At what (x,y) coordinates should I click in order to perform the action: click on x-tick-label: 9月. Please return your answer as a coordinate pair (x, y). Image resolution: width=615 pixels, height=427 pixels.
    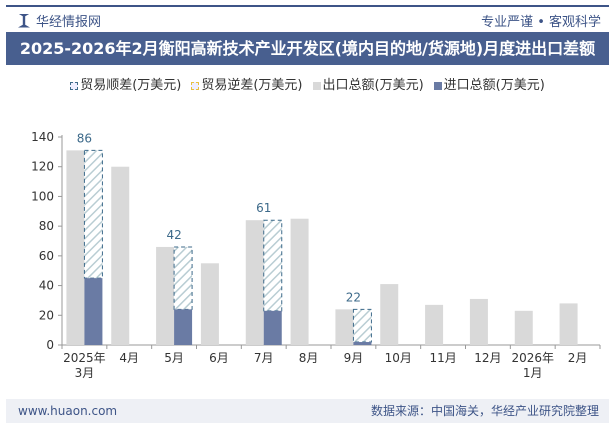
    Looking at the image, I should click on (354, 358).